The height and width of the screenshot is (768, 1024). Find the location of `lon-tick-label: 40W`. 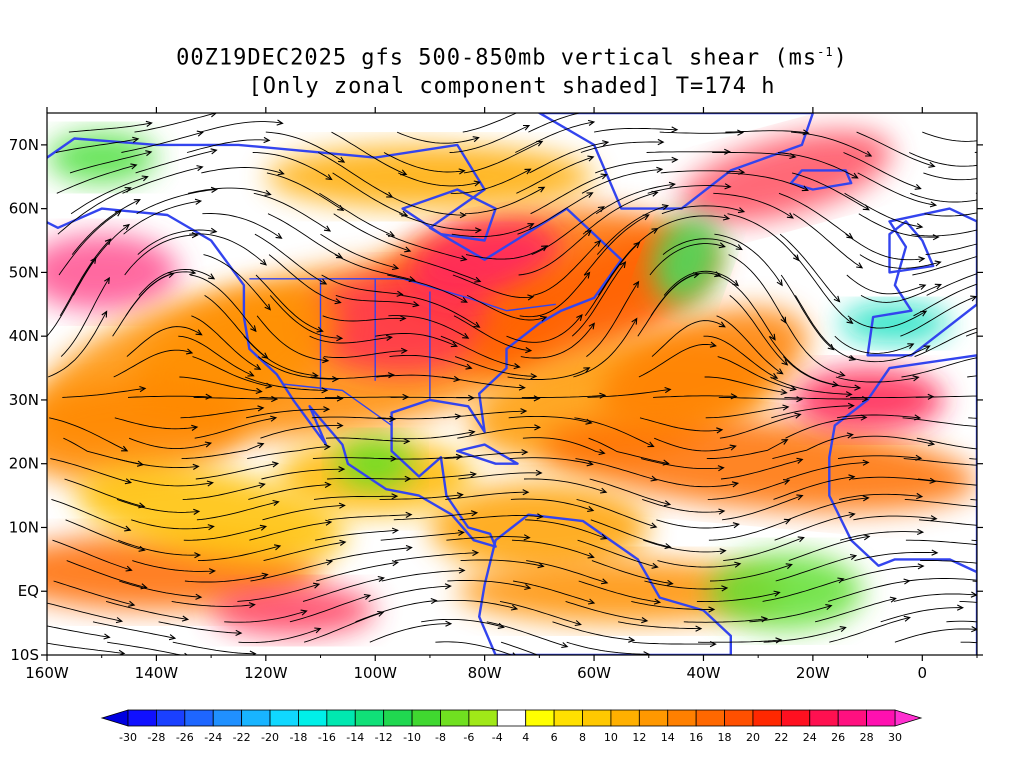

lon-tick-label: 40W is located at coordinates (704, 673).